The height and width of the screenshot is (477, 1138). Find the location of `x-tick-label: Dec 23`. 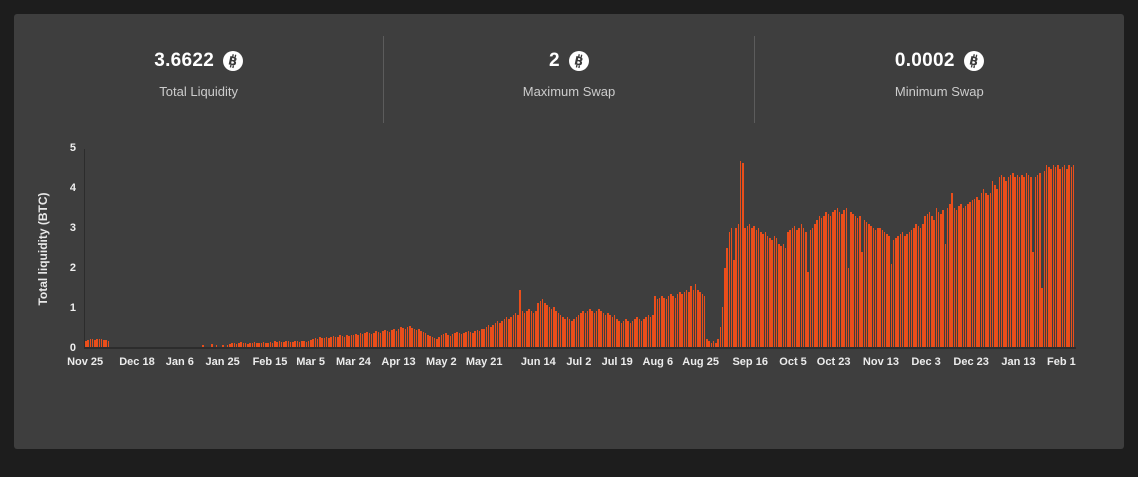

x-tick-label: Dec 23 is located at coordinates (971, 362).